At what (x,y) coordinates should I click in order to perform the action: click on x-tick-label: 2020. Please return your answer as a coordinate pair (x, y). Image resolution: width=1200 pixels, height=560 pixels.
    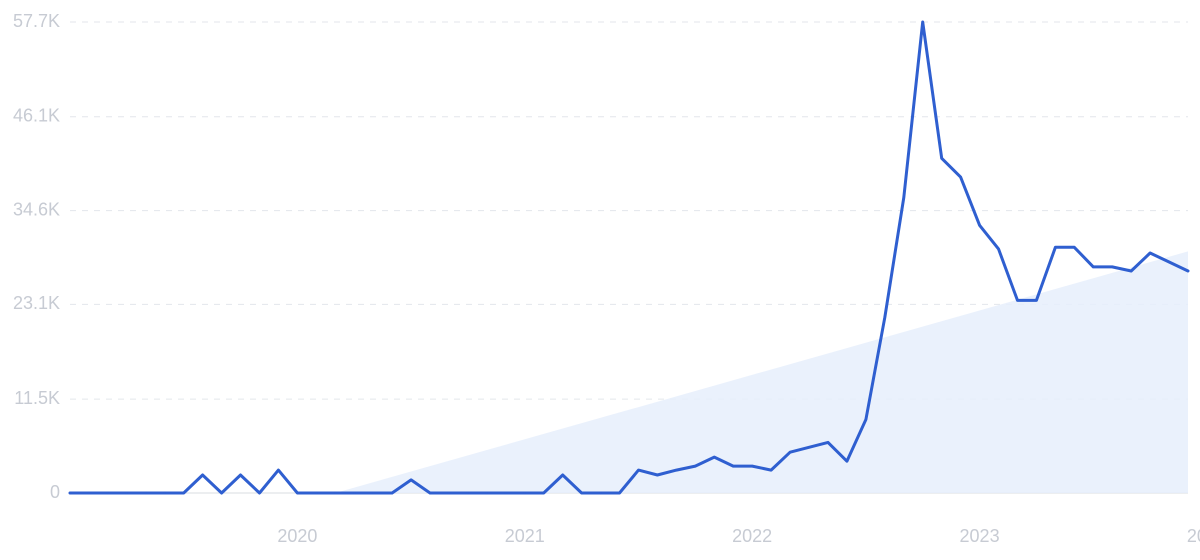
    Looking at the image, I should click on (297, 536).